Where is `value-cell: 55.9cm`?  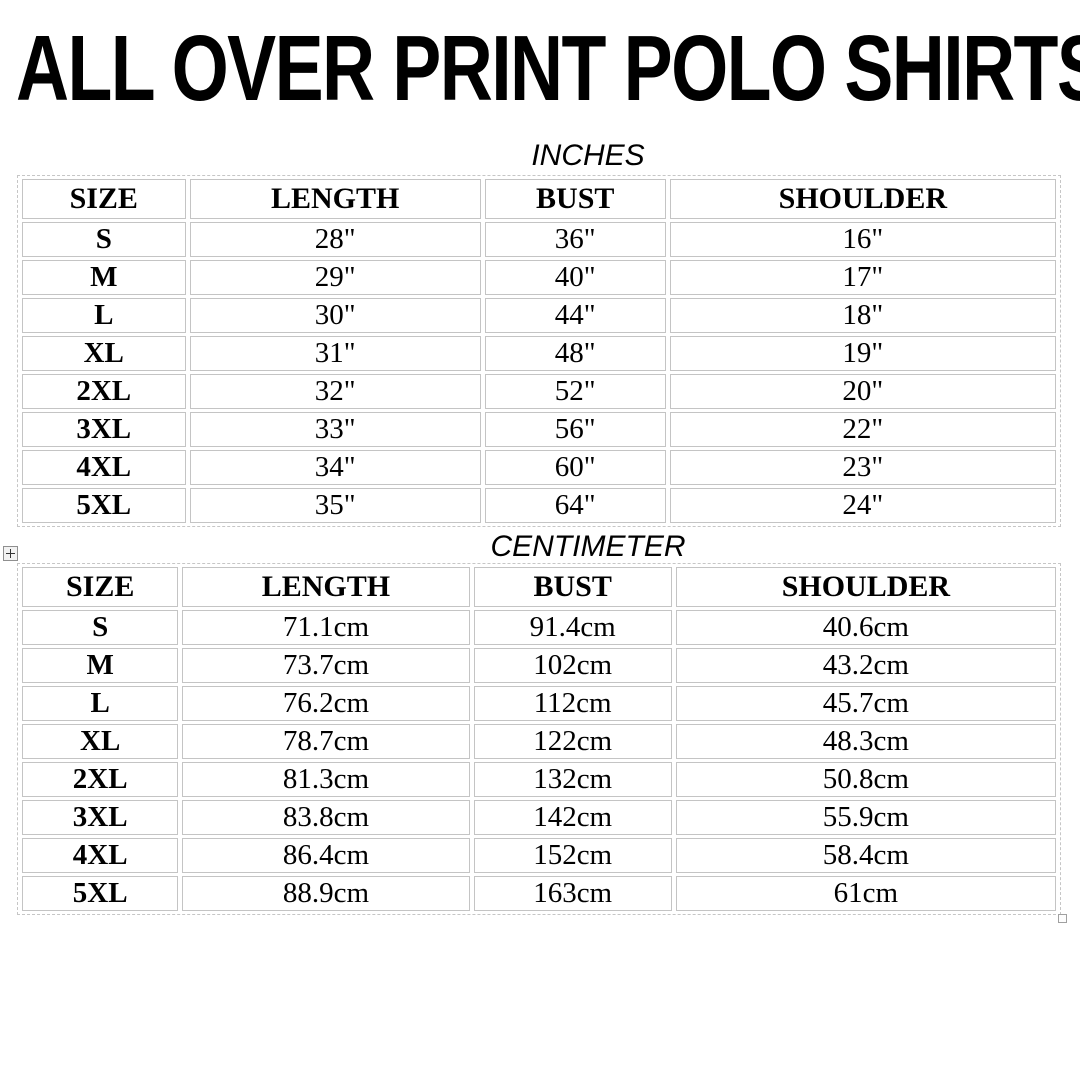
value-cell: 55.9cm is located at coordinates (865, 817).